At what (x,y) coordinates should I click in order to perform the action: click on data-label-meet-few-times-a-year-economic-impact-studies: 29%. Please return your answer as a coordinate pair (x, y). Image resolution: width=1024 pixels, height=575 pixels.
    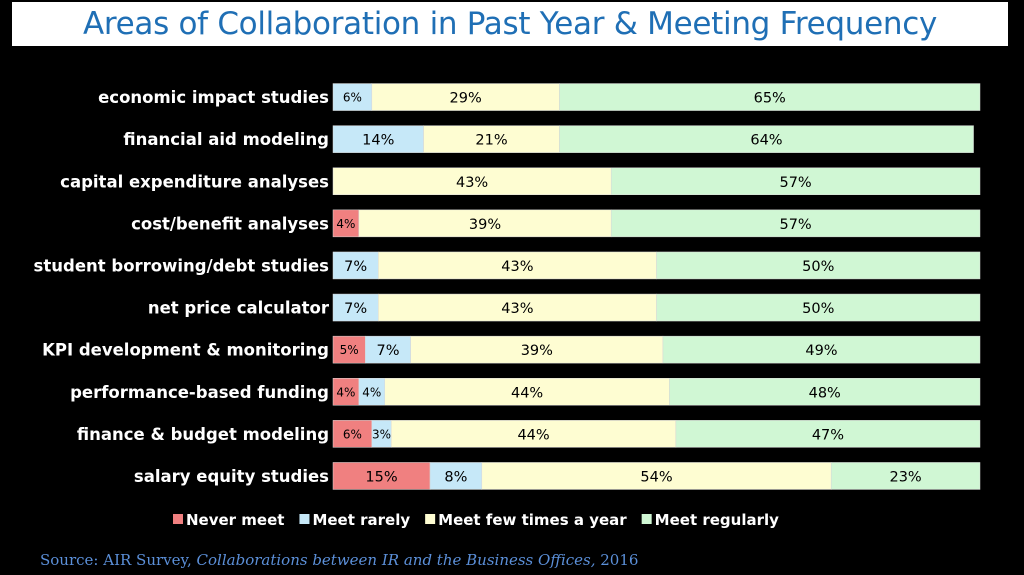
    Looking at the image, I should click on (466, 99).